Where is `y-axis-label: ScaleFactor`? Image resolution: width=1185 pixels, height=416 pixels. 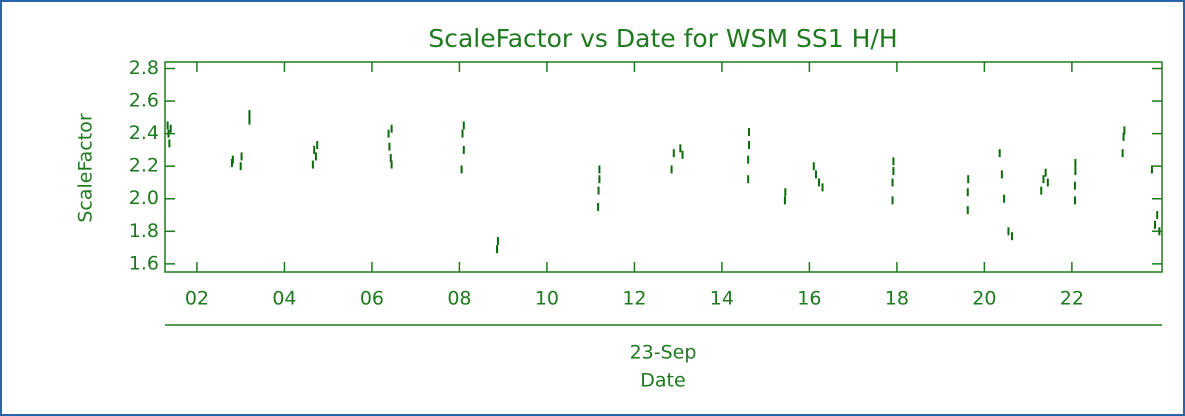 y-axis-label: ScaleFactor is located at coordinates (86, 167).